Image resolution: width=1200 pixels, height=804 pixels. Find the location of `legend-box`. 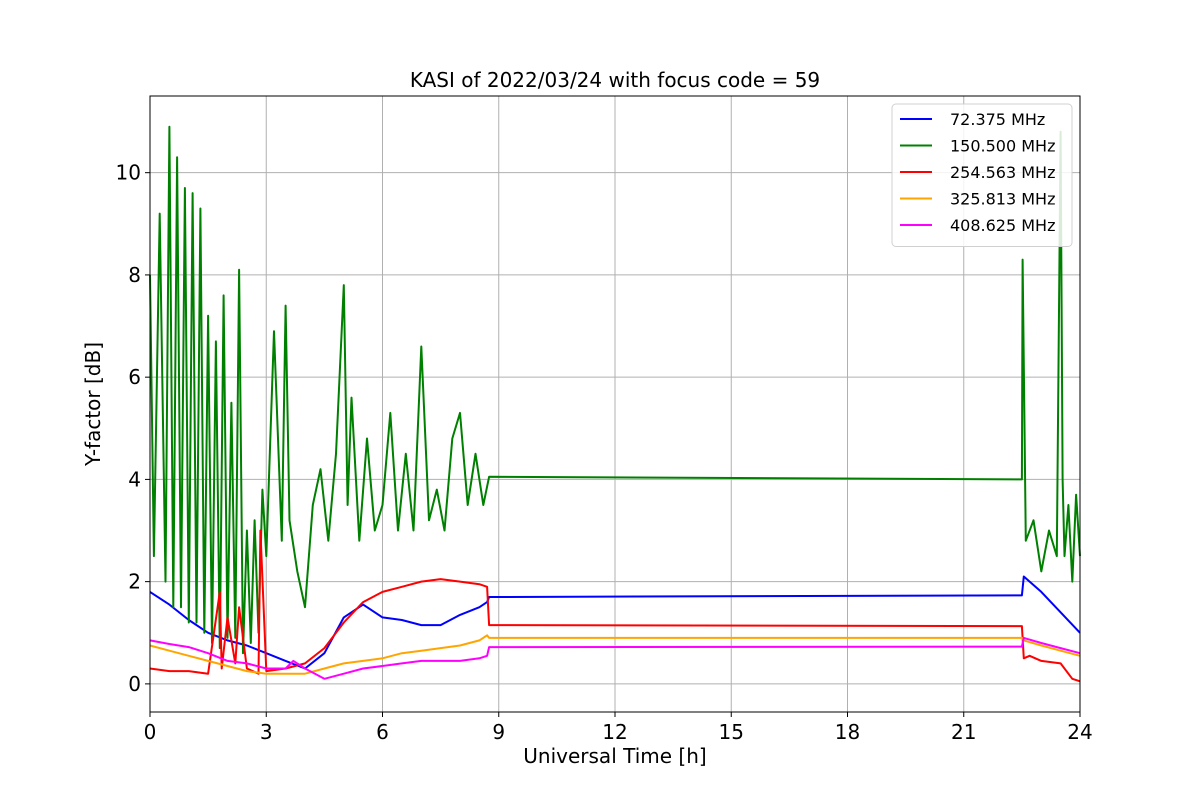

legend-box is located at coordinates (982, 175).